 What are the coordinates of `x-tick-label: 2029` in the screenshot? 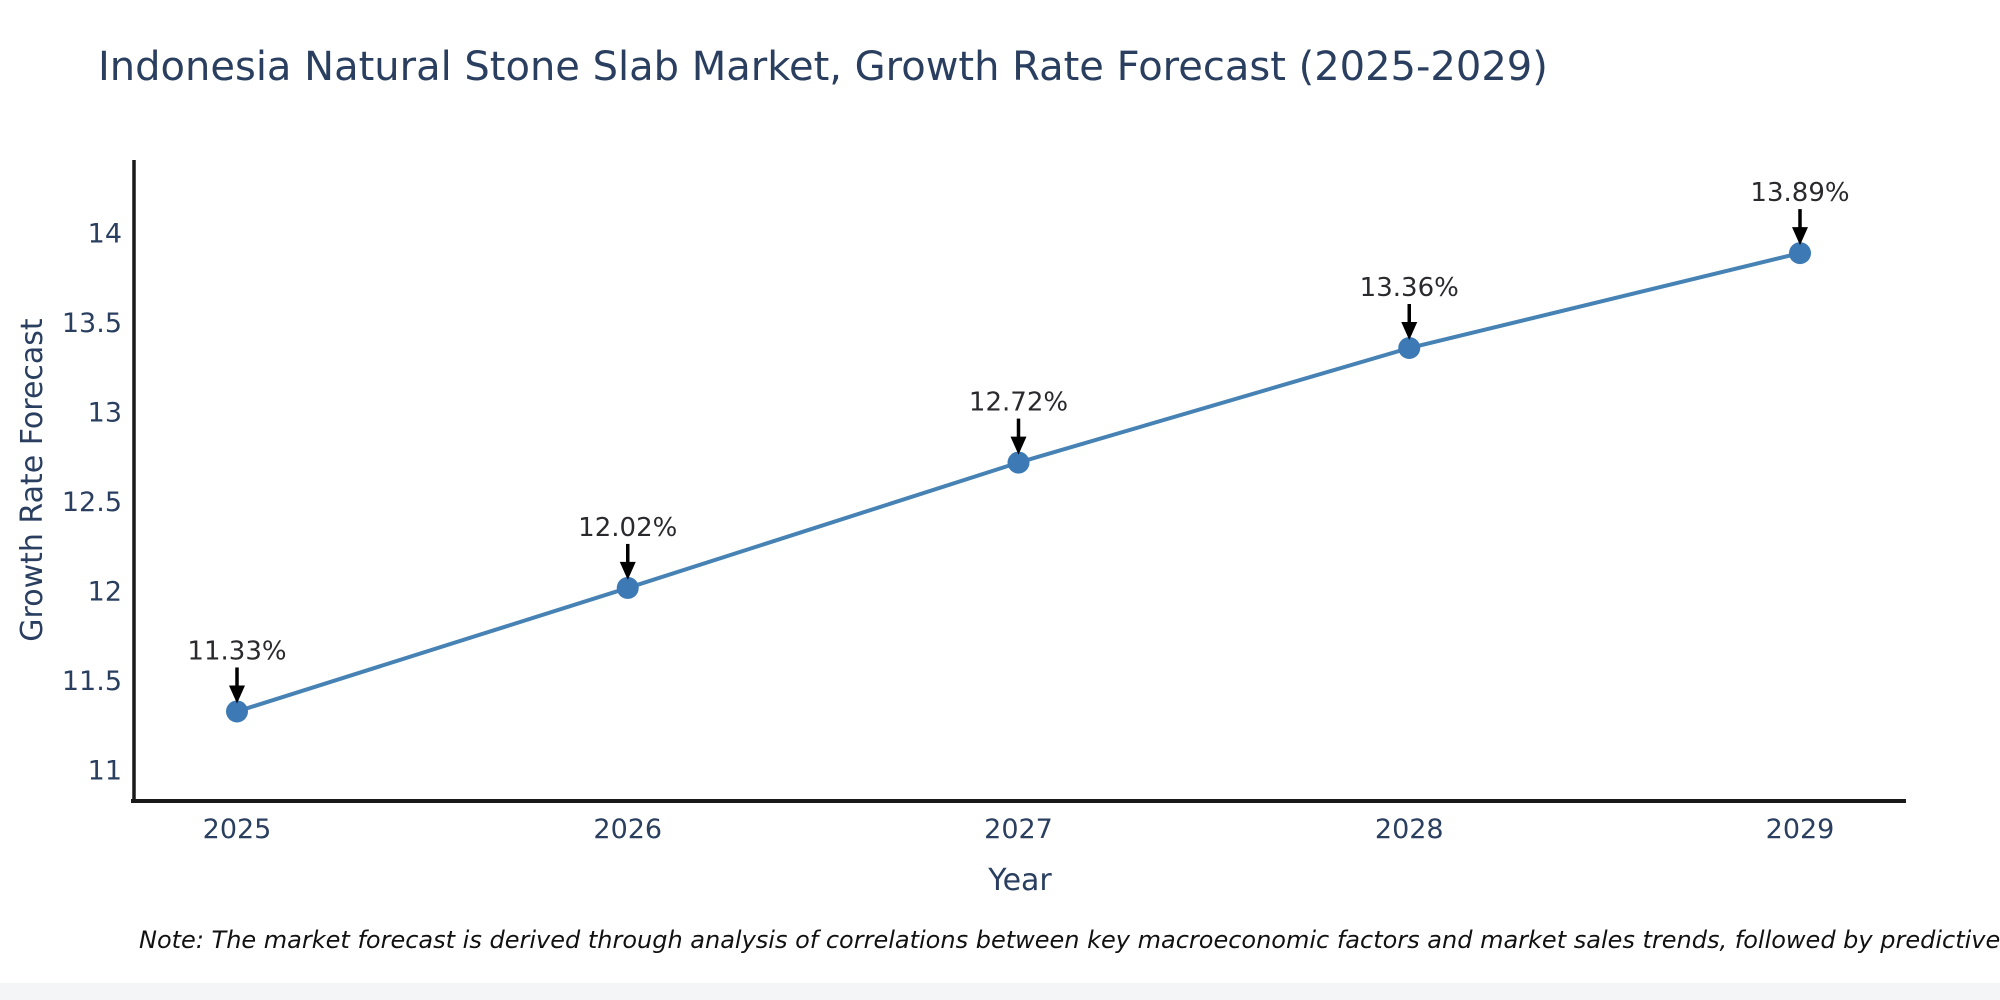 It's located at (1800, 829).